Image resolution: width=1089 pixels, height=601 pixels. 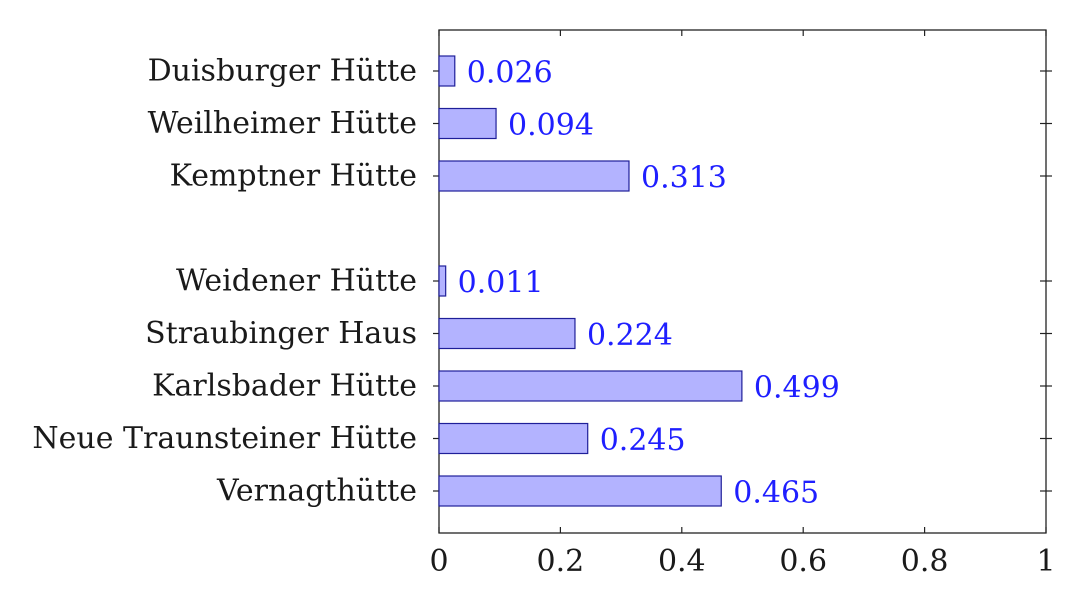 I want to click on category-label: Weidener Hütte, so click(x=296, y=281).